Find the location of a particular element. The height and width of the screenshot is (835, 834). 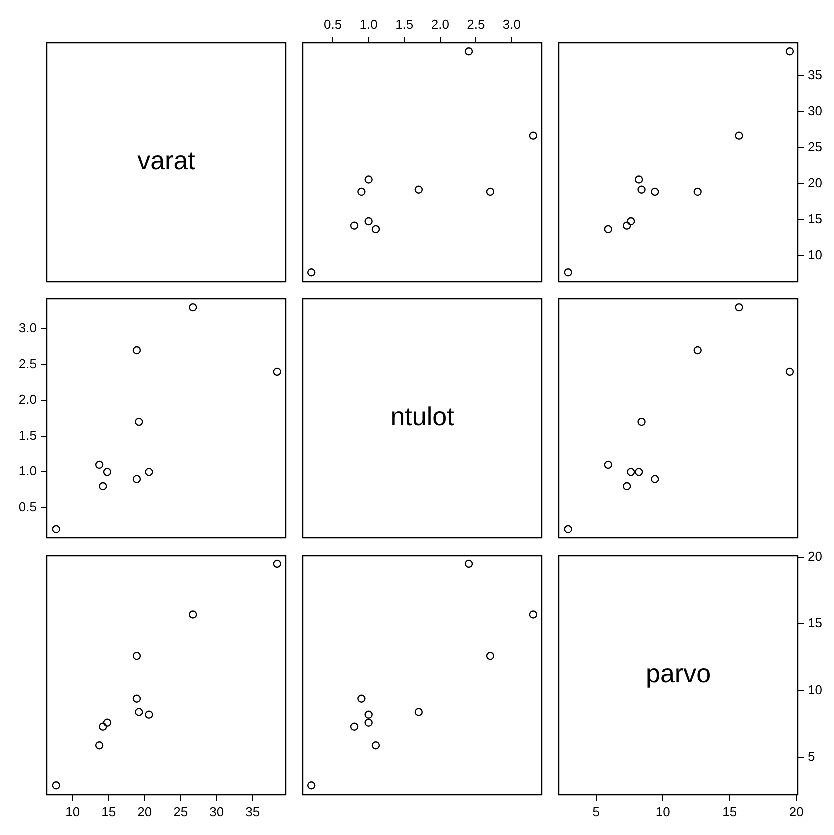

y-tick-label: 2.5 is located at coordinates (27, 364).